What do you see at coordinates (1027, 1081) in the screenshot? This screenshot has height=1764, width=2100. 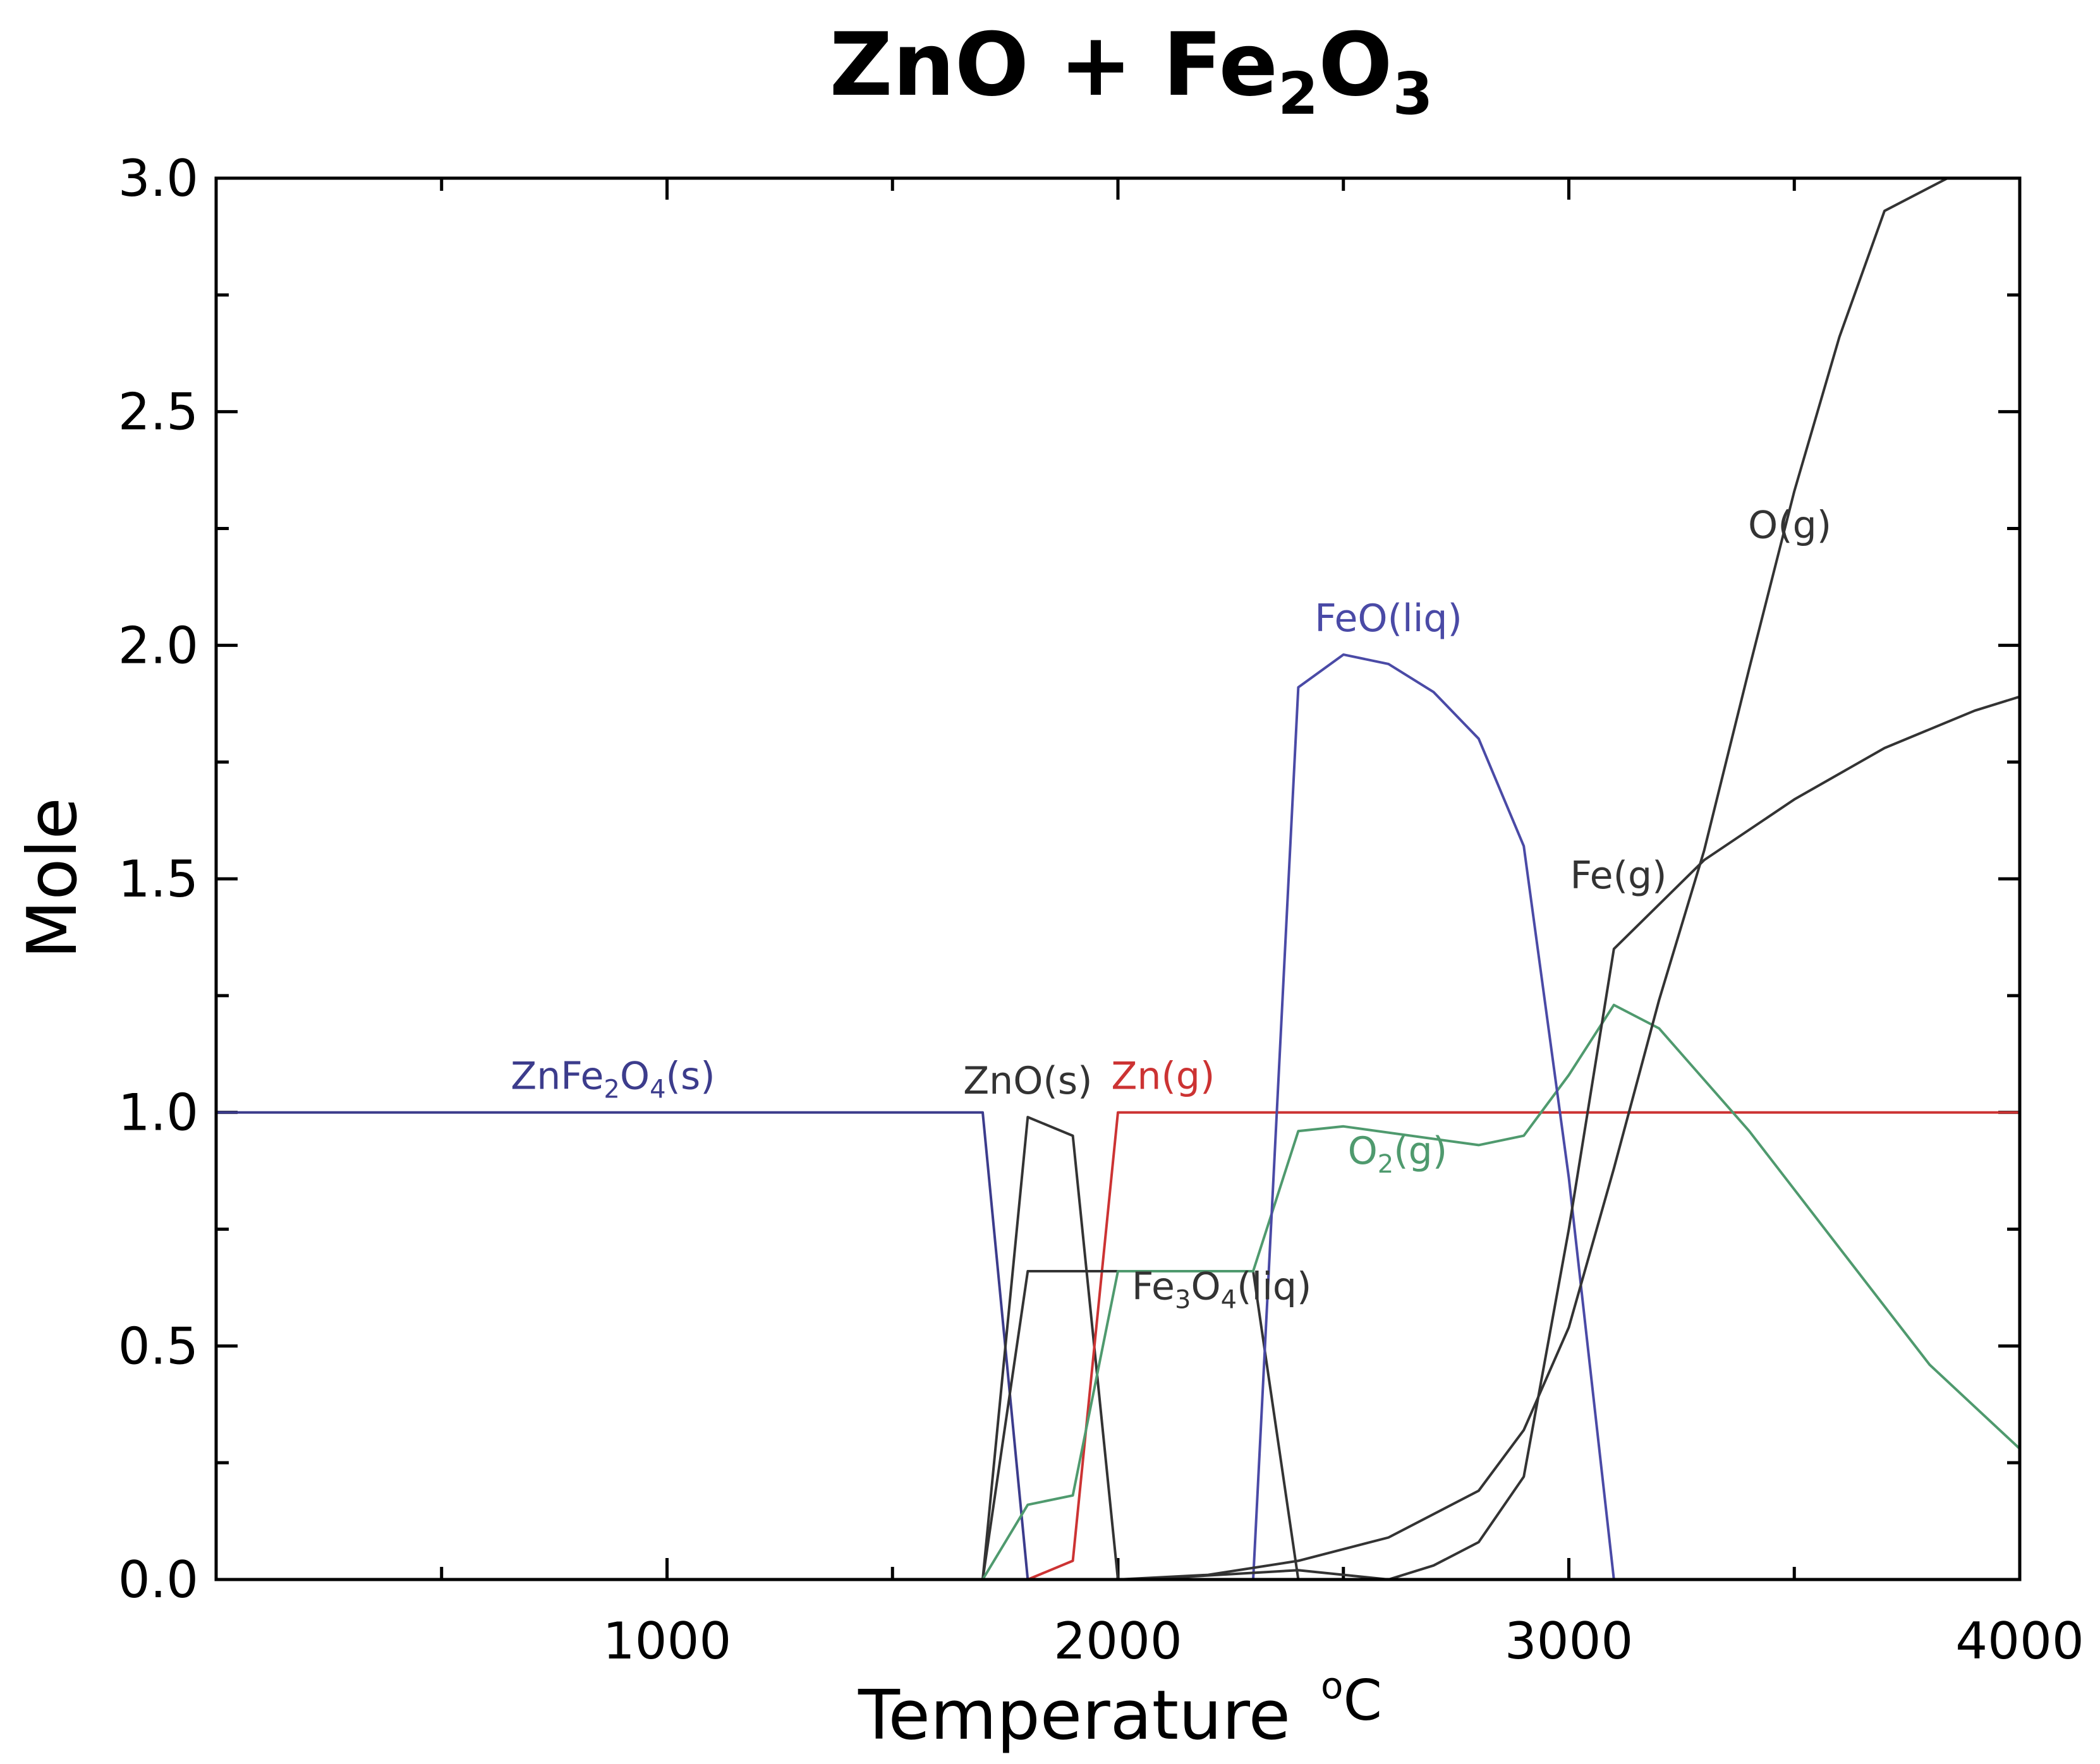 I see `series-label-zno-s: ZnO(s)` at bounding box center [1027, 1081].